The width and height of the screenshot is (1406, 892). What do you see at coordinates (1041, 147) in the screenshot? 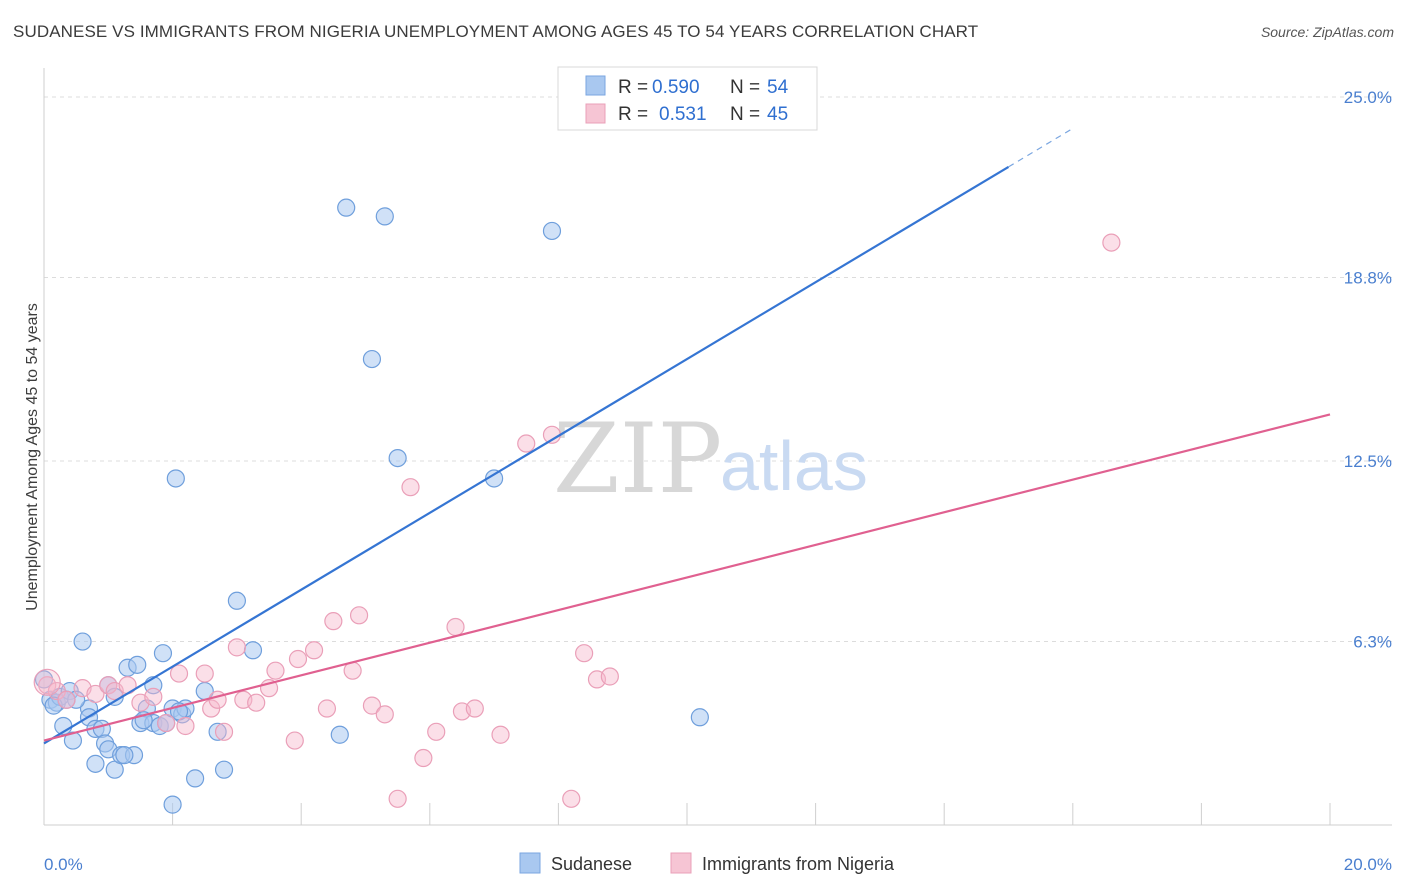
I see `trend-line-sudanese-extension` at bounding box center [1041, 147].